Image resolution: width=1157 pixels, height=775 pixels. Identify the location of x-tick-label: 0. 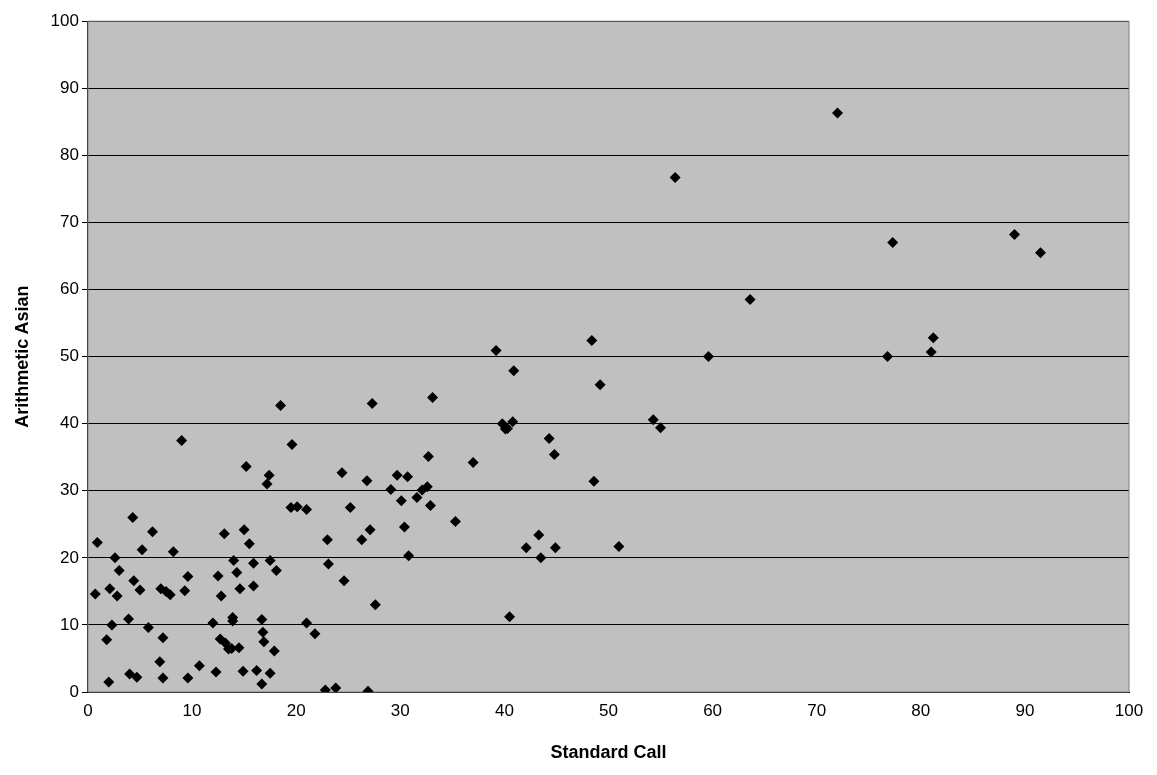
(88, 710).